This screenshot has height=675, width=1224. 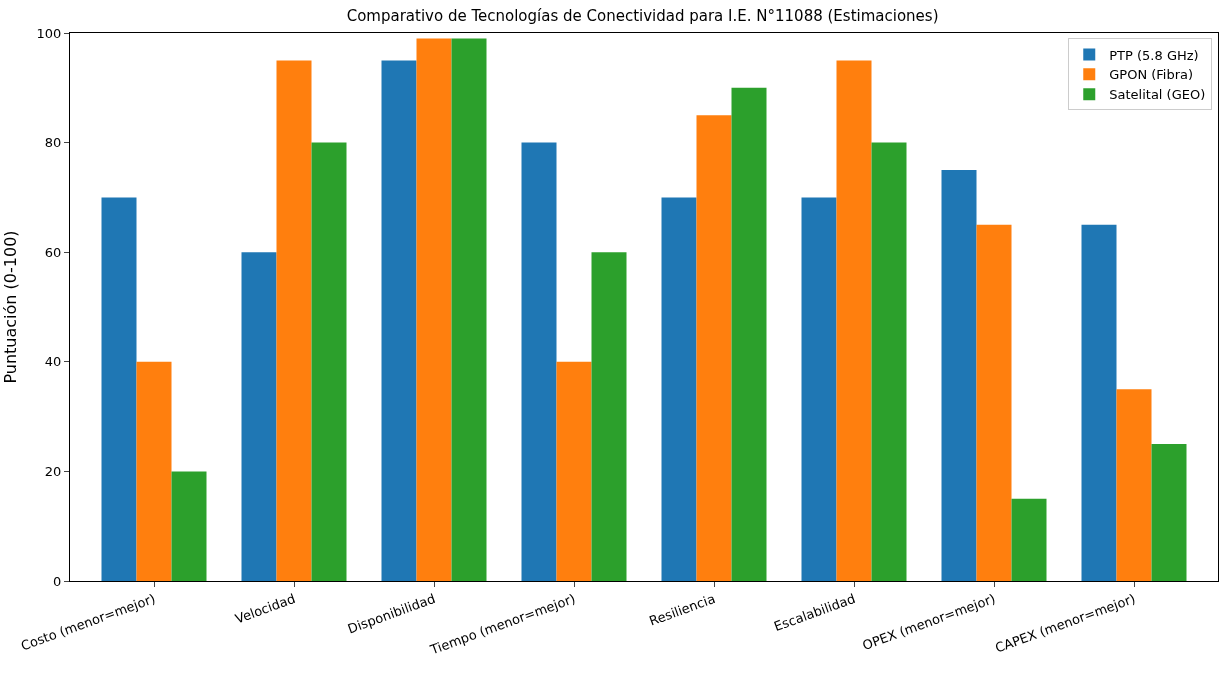 What do you see at coordinates (1154, 55) in the screenshot?
I see `legend-label: PTP (5.8 GHz)` at bounding box center [1154, 55].